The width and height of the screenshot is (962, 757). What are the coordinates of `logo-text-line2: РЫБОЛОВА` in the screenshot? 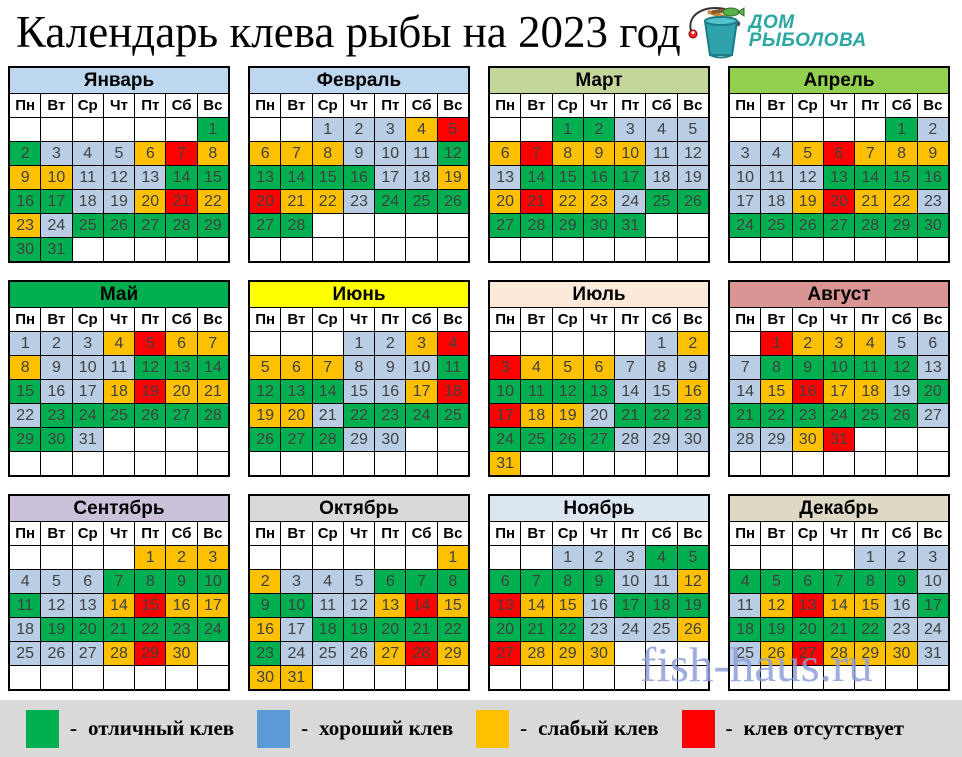 It's located at (807, 40).